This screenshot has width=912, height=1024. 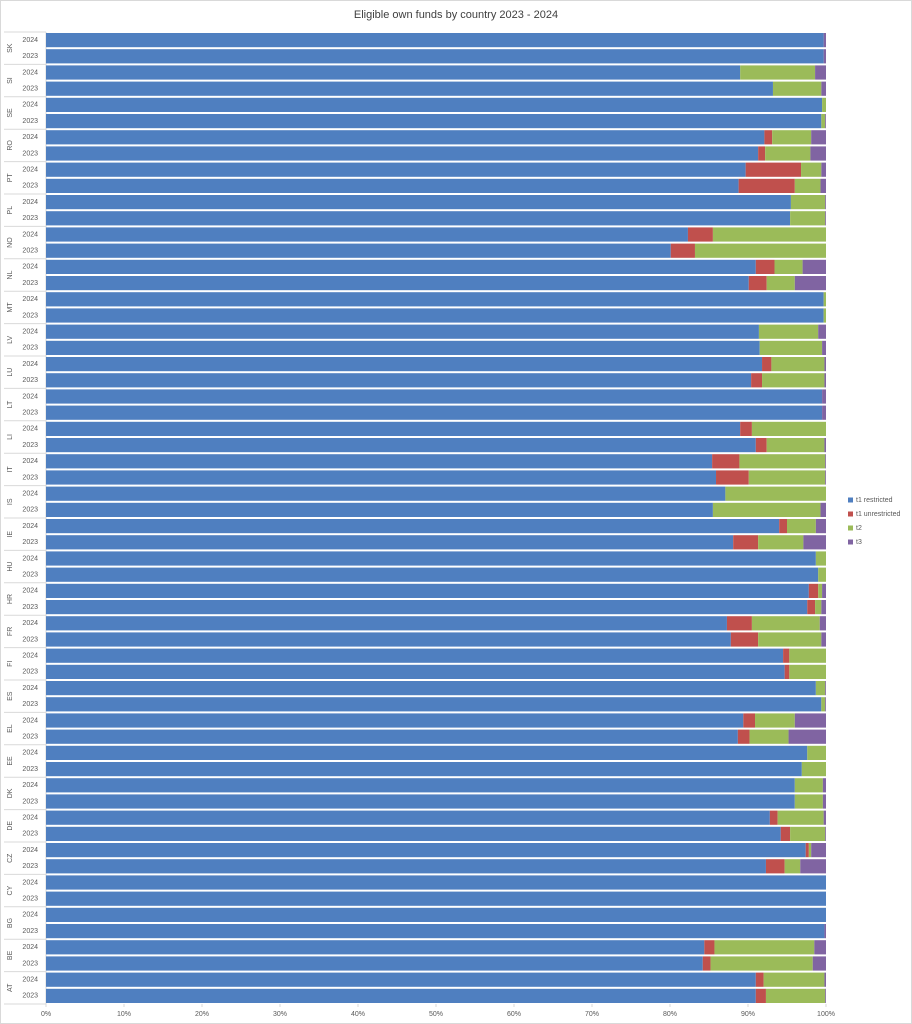 I want to click on group-label: DK, so click(x=10, y=793).